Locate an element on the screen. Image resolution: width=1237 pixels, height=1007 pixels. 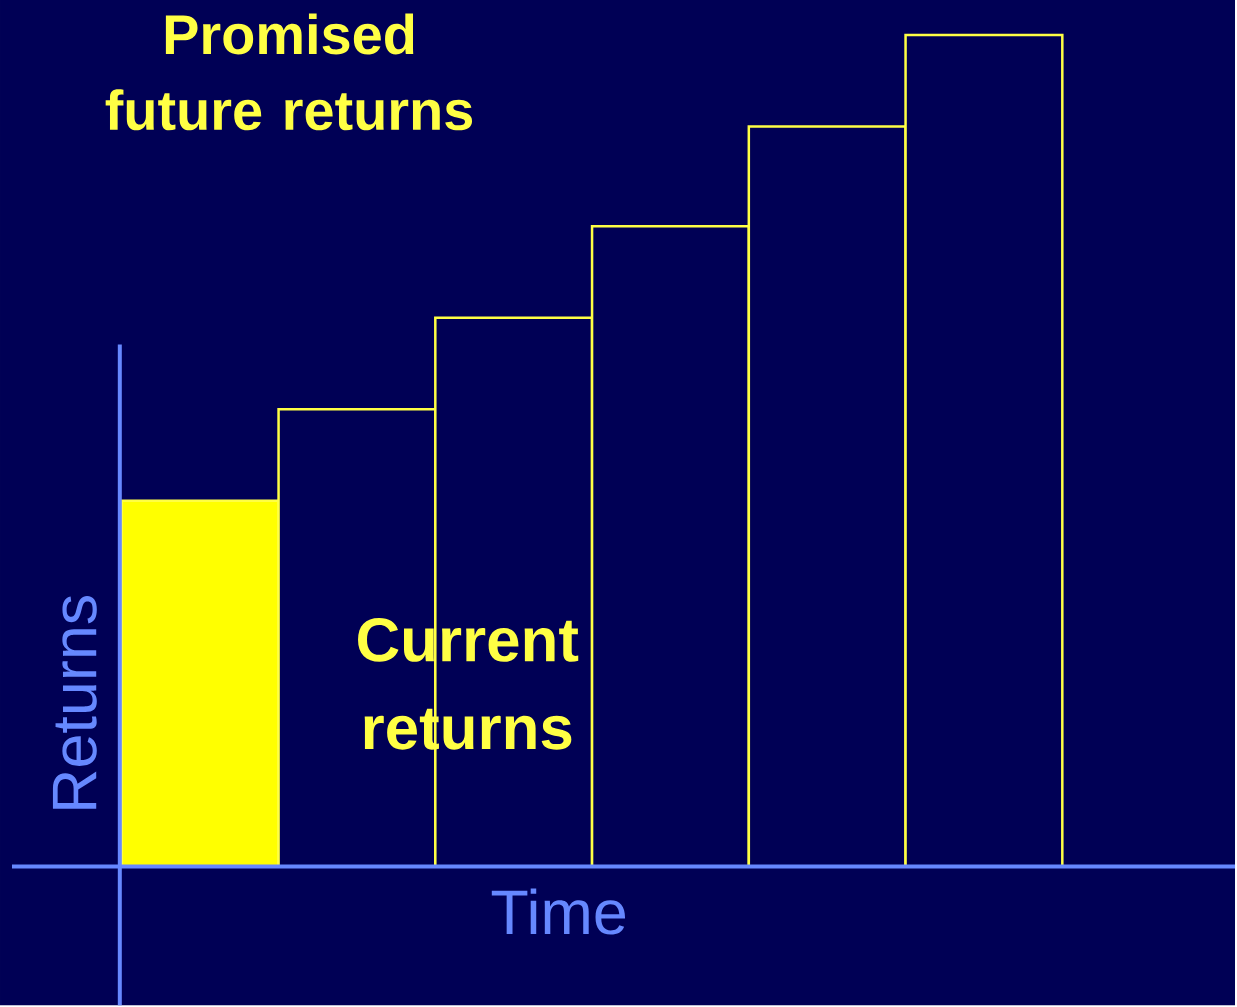
x-axis-title: Time is located at coordinates (558, 911).